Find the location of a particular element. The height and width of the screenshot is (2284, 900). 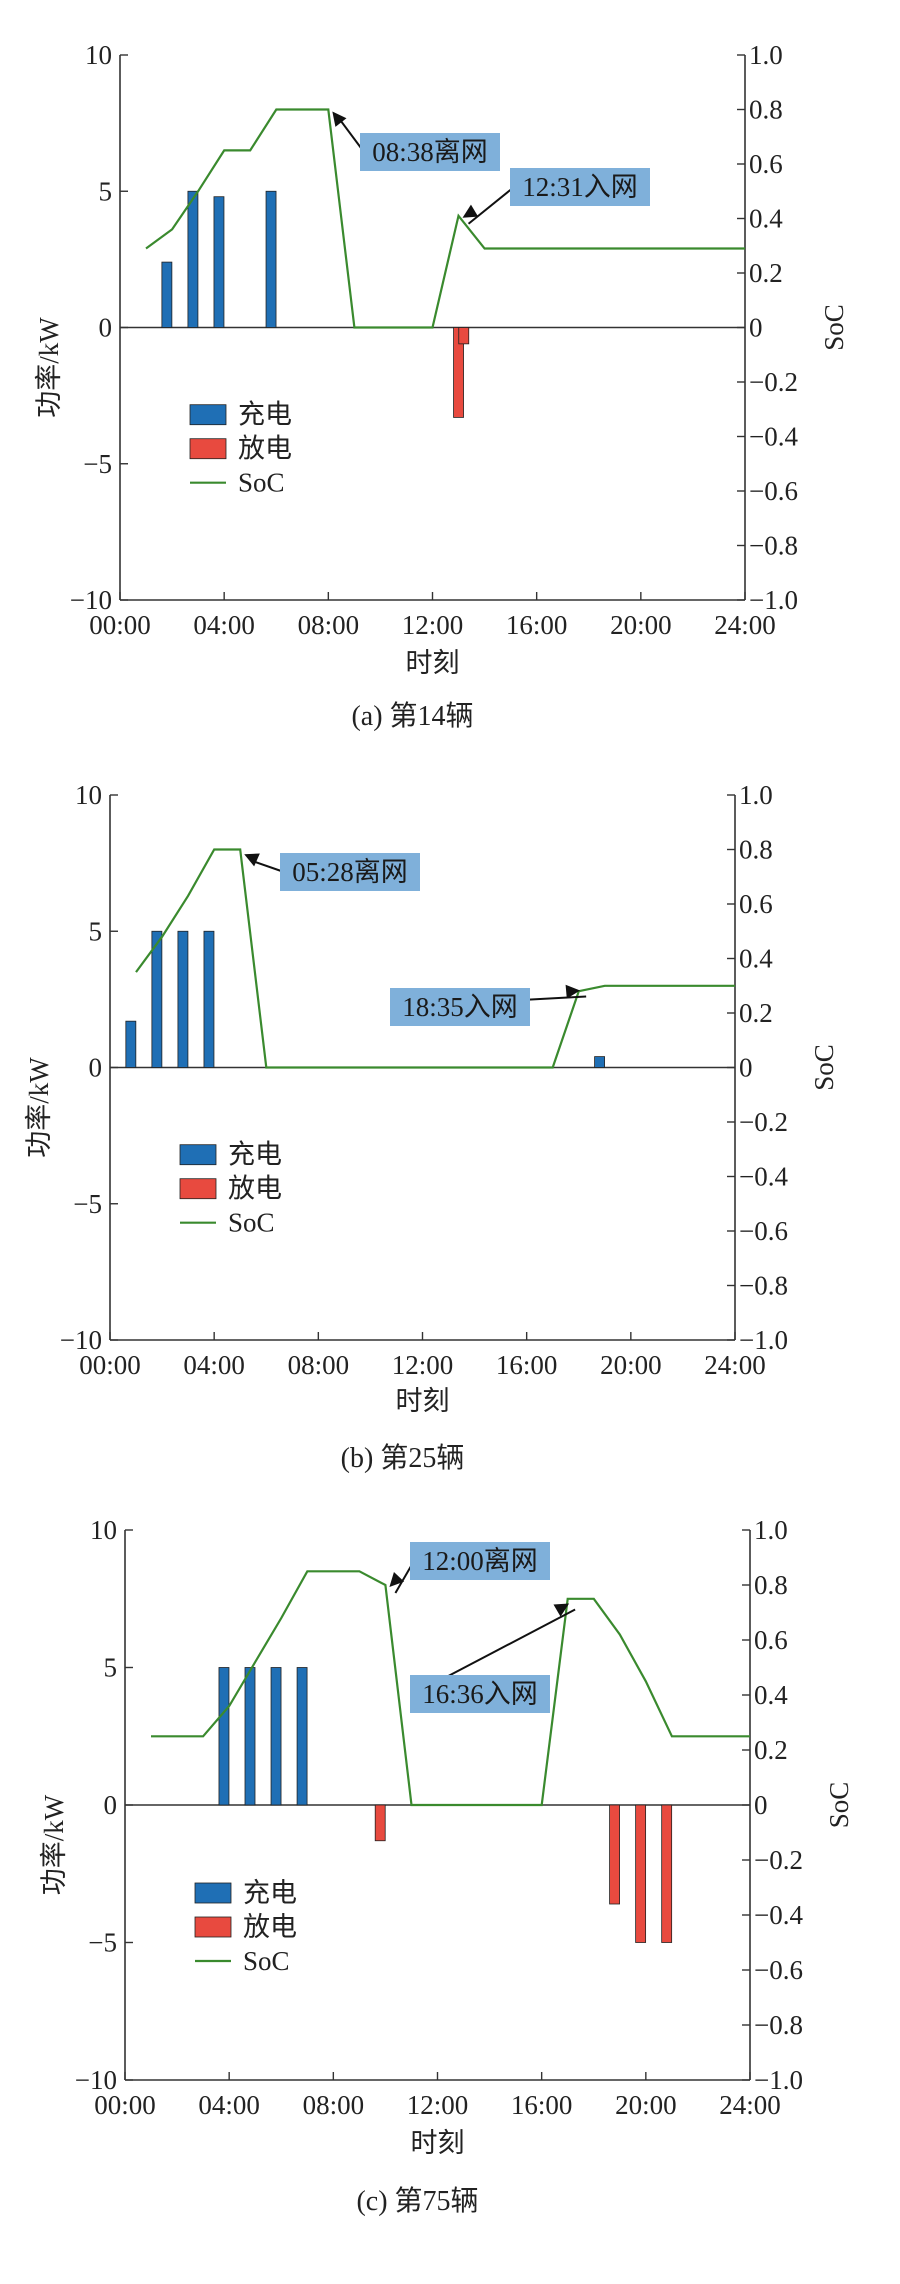

y2-tick-label: 0.8 is located at coordinates (771, 1585).